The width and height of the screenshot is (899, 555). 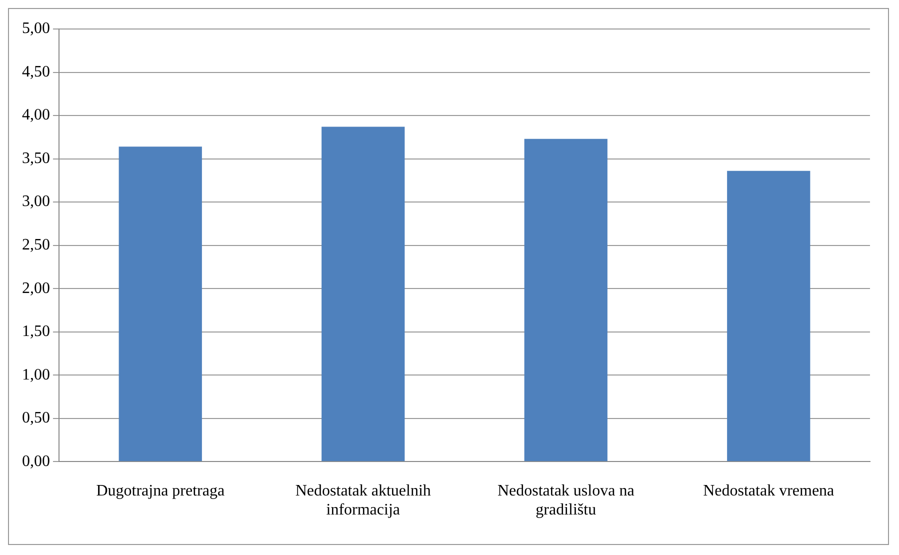 What do you see at coordinates (36, 71) in the screenshot?
I see `y-tick-label: 4,50` at bounding box center [36, 71].